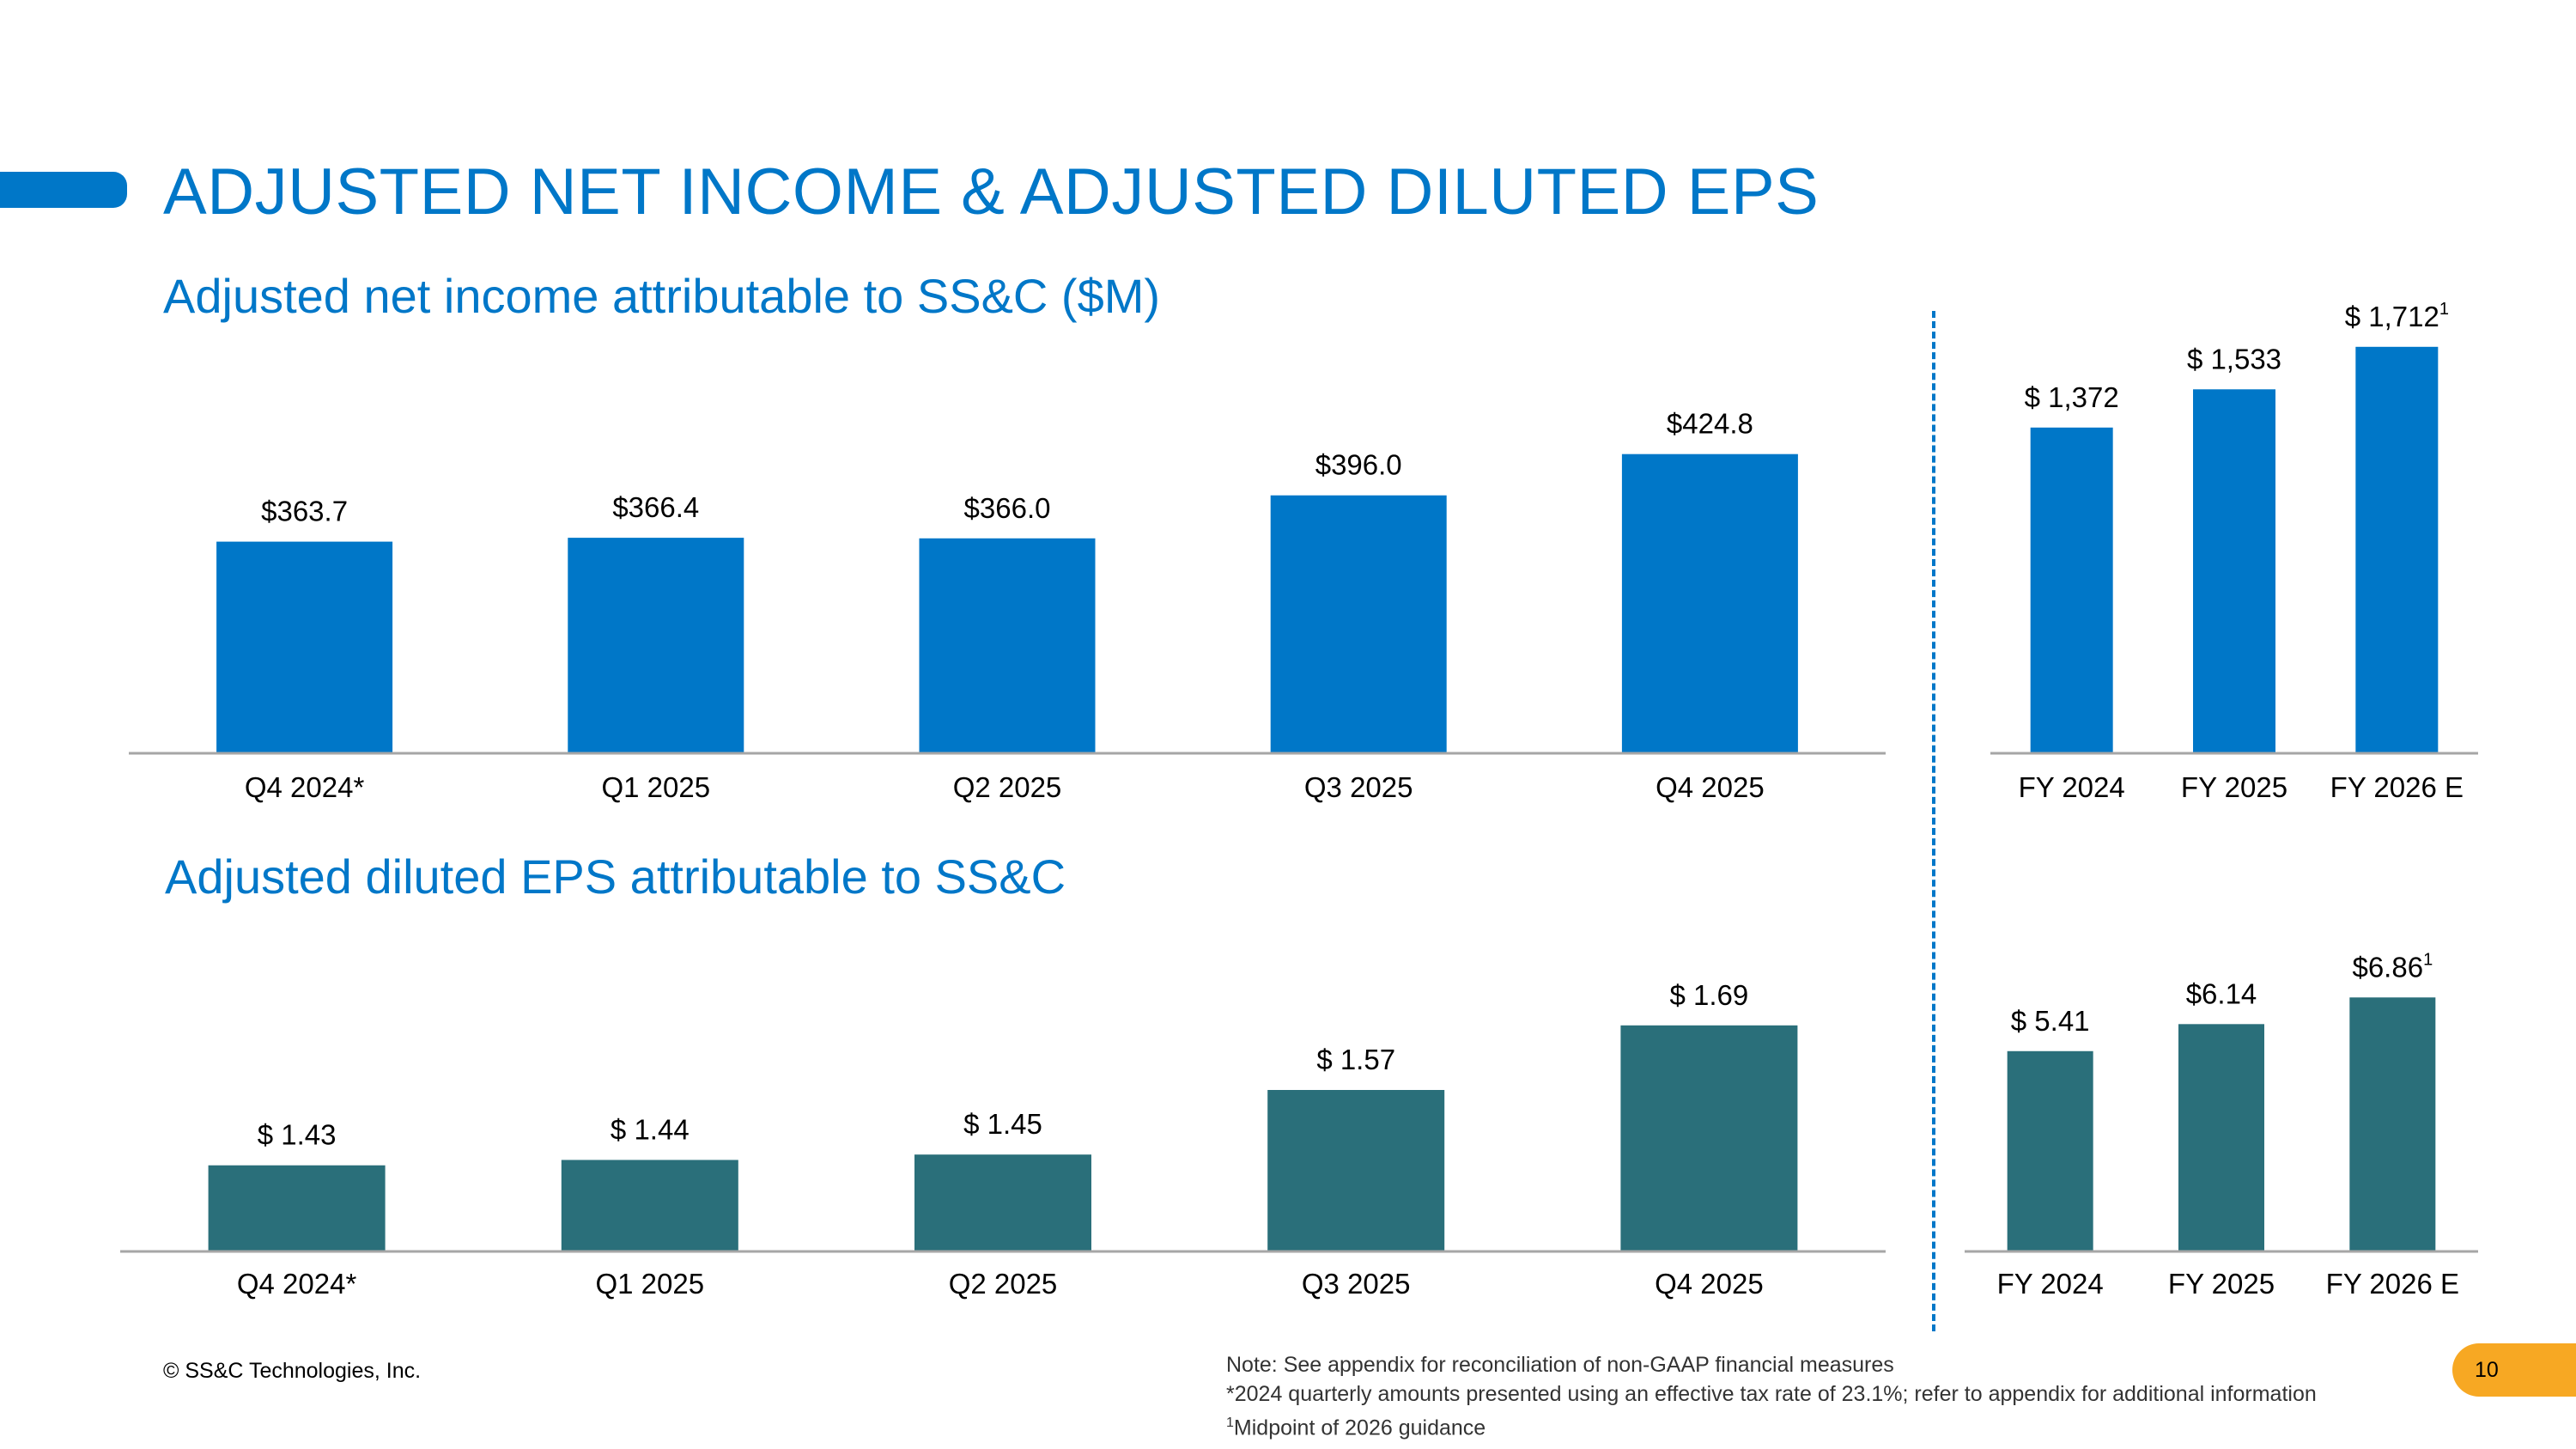 The width and height of the screenshot is (2576, 1449). Describe the element at coordinates (292, 1371) in the screenshot. I see `copyright: © SS&C Technologies, Inc.` at that location.